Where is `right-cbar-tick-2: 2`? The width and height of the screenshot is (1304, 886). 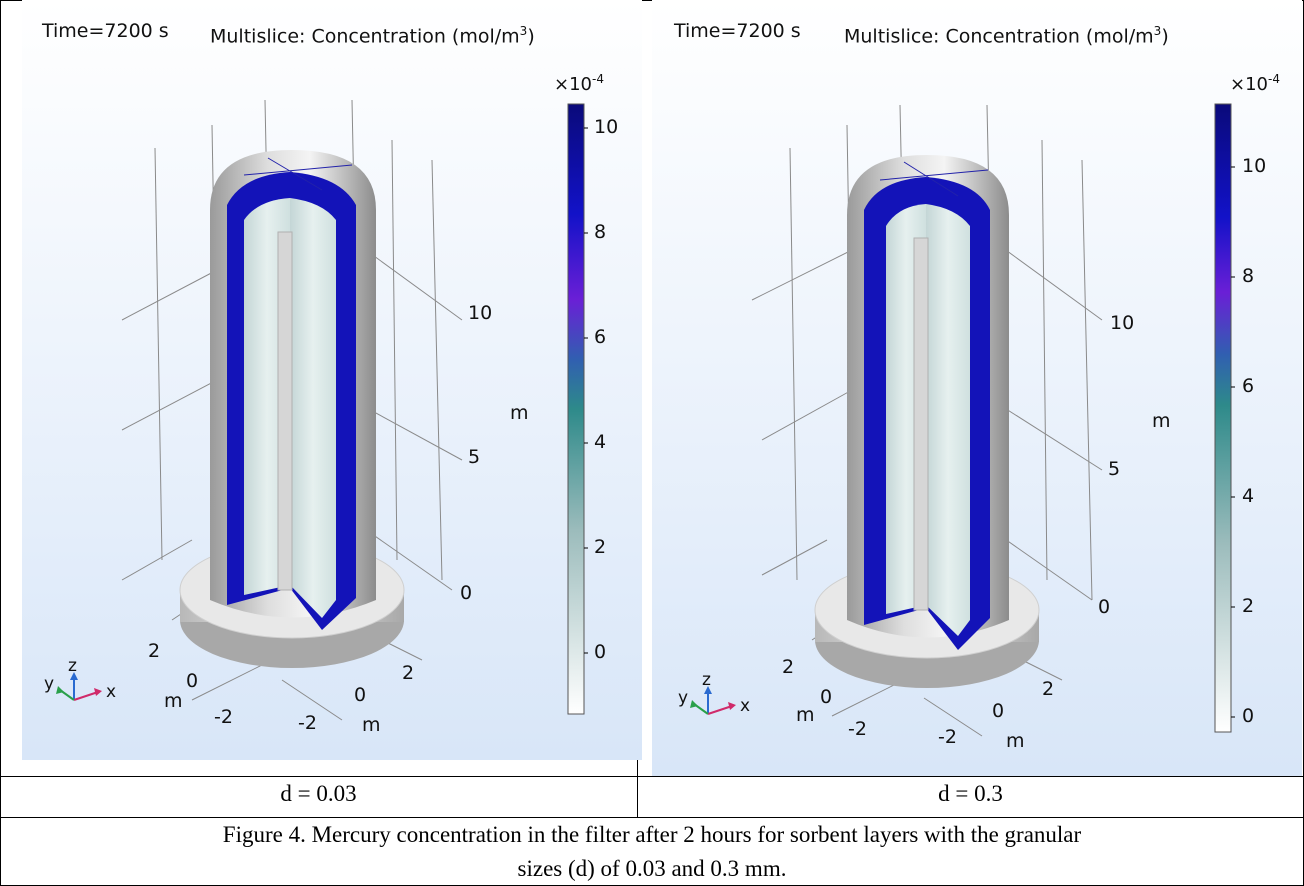
right-cbar-tick-2: 2 is located at coordinates (1248, 606).